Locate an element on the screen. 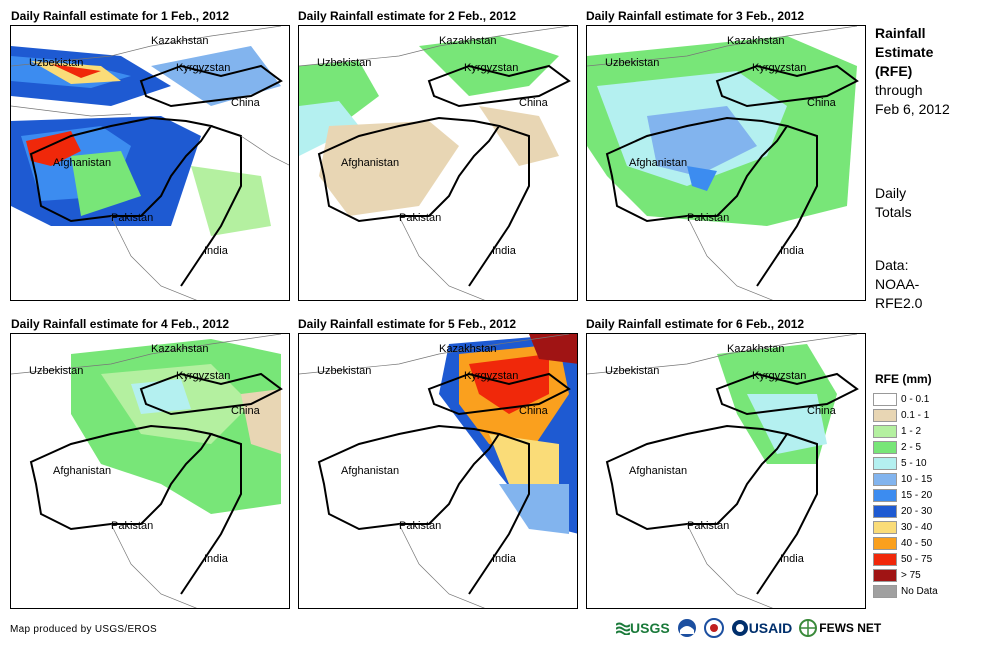  totals-label: Totals is located at coordinates (893, 212).